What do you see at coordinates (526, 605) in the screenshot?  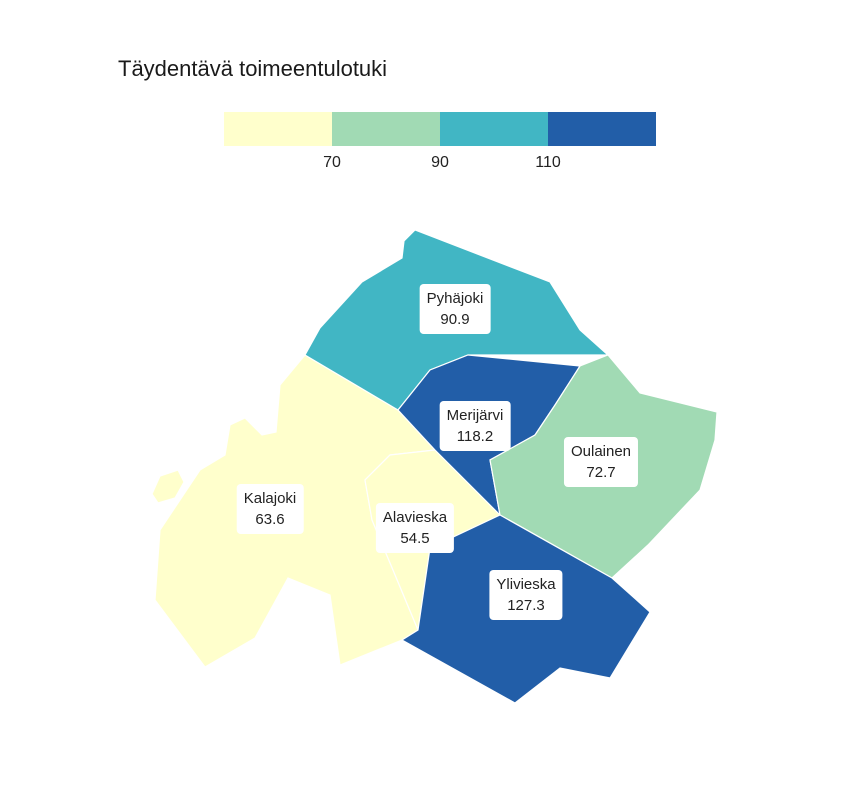 I see `region-value: 127.3` at bounding box center [526, 605].